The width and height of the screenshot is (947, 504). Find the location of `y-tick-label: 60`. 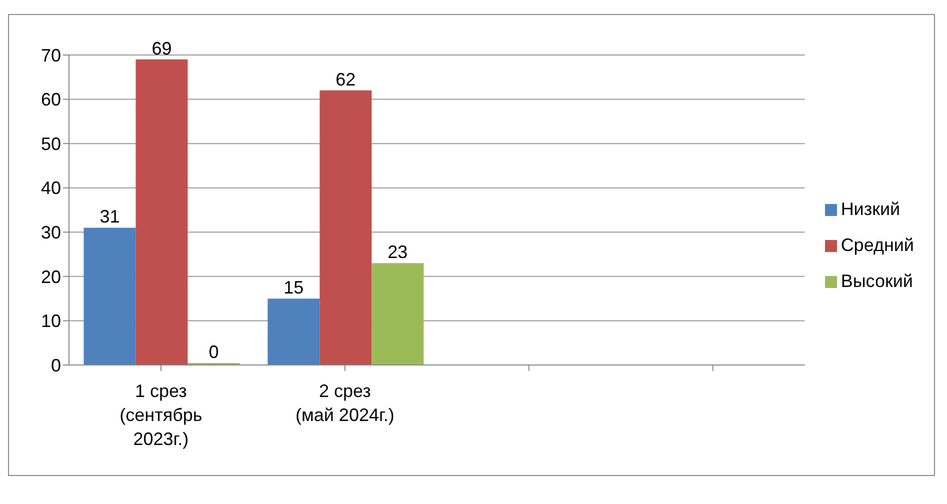

y-tick-label: 60 is located at coordinates (50, 100).